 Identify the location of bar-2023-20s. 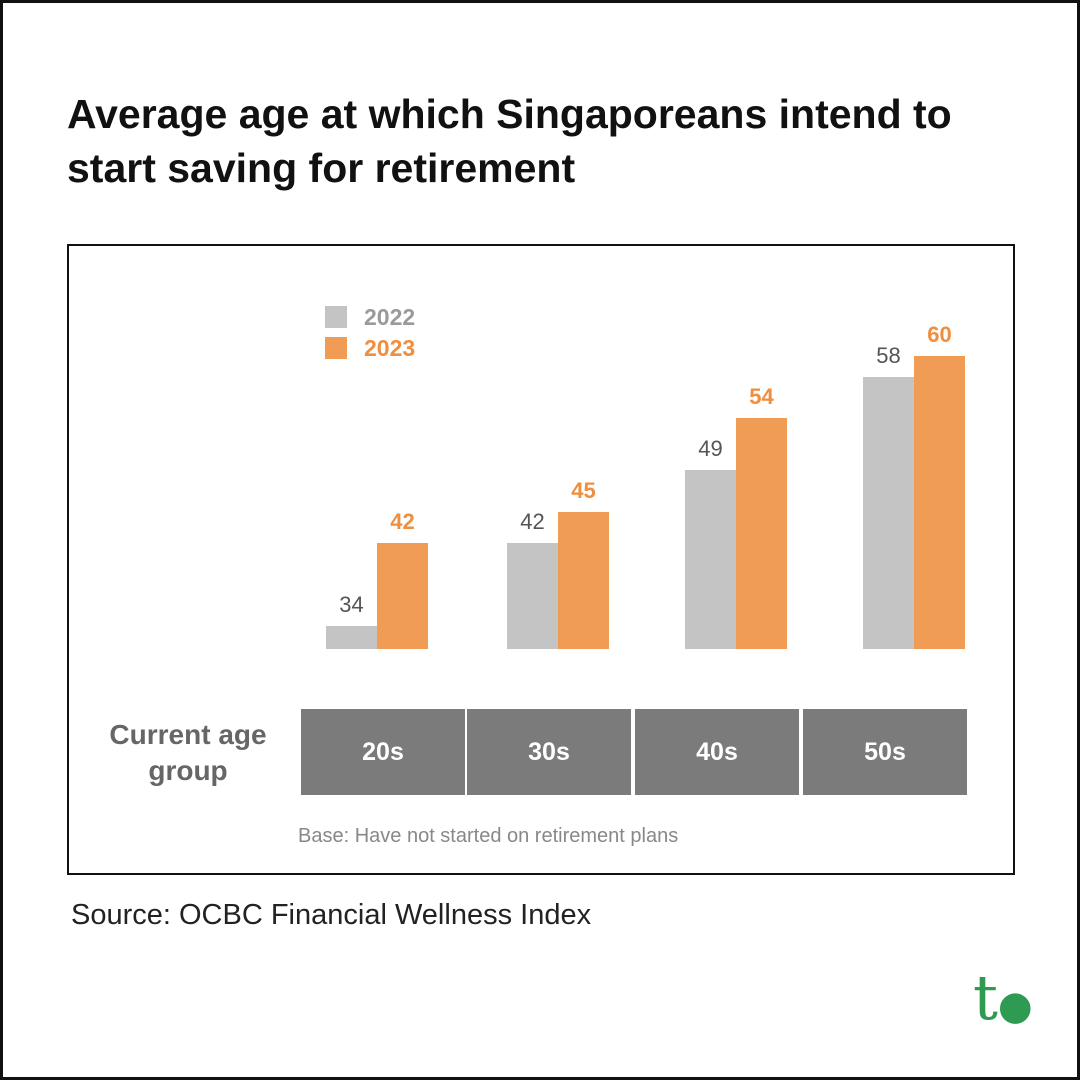
(402, 595).